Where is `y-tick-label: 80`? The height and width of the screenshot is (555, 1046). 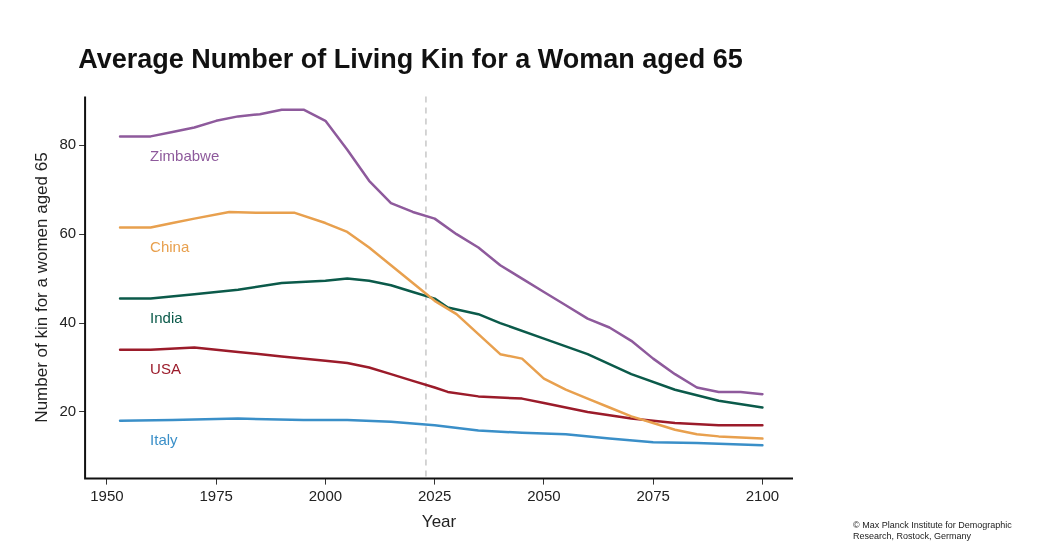 y-tick-label: 80 is located at coordinates (68, 144).